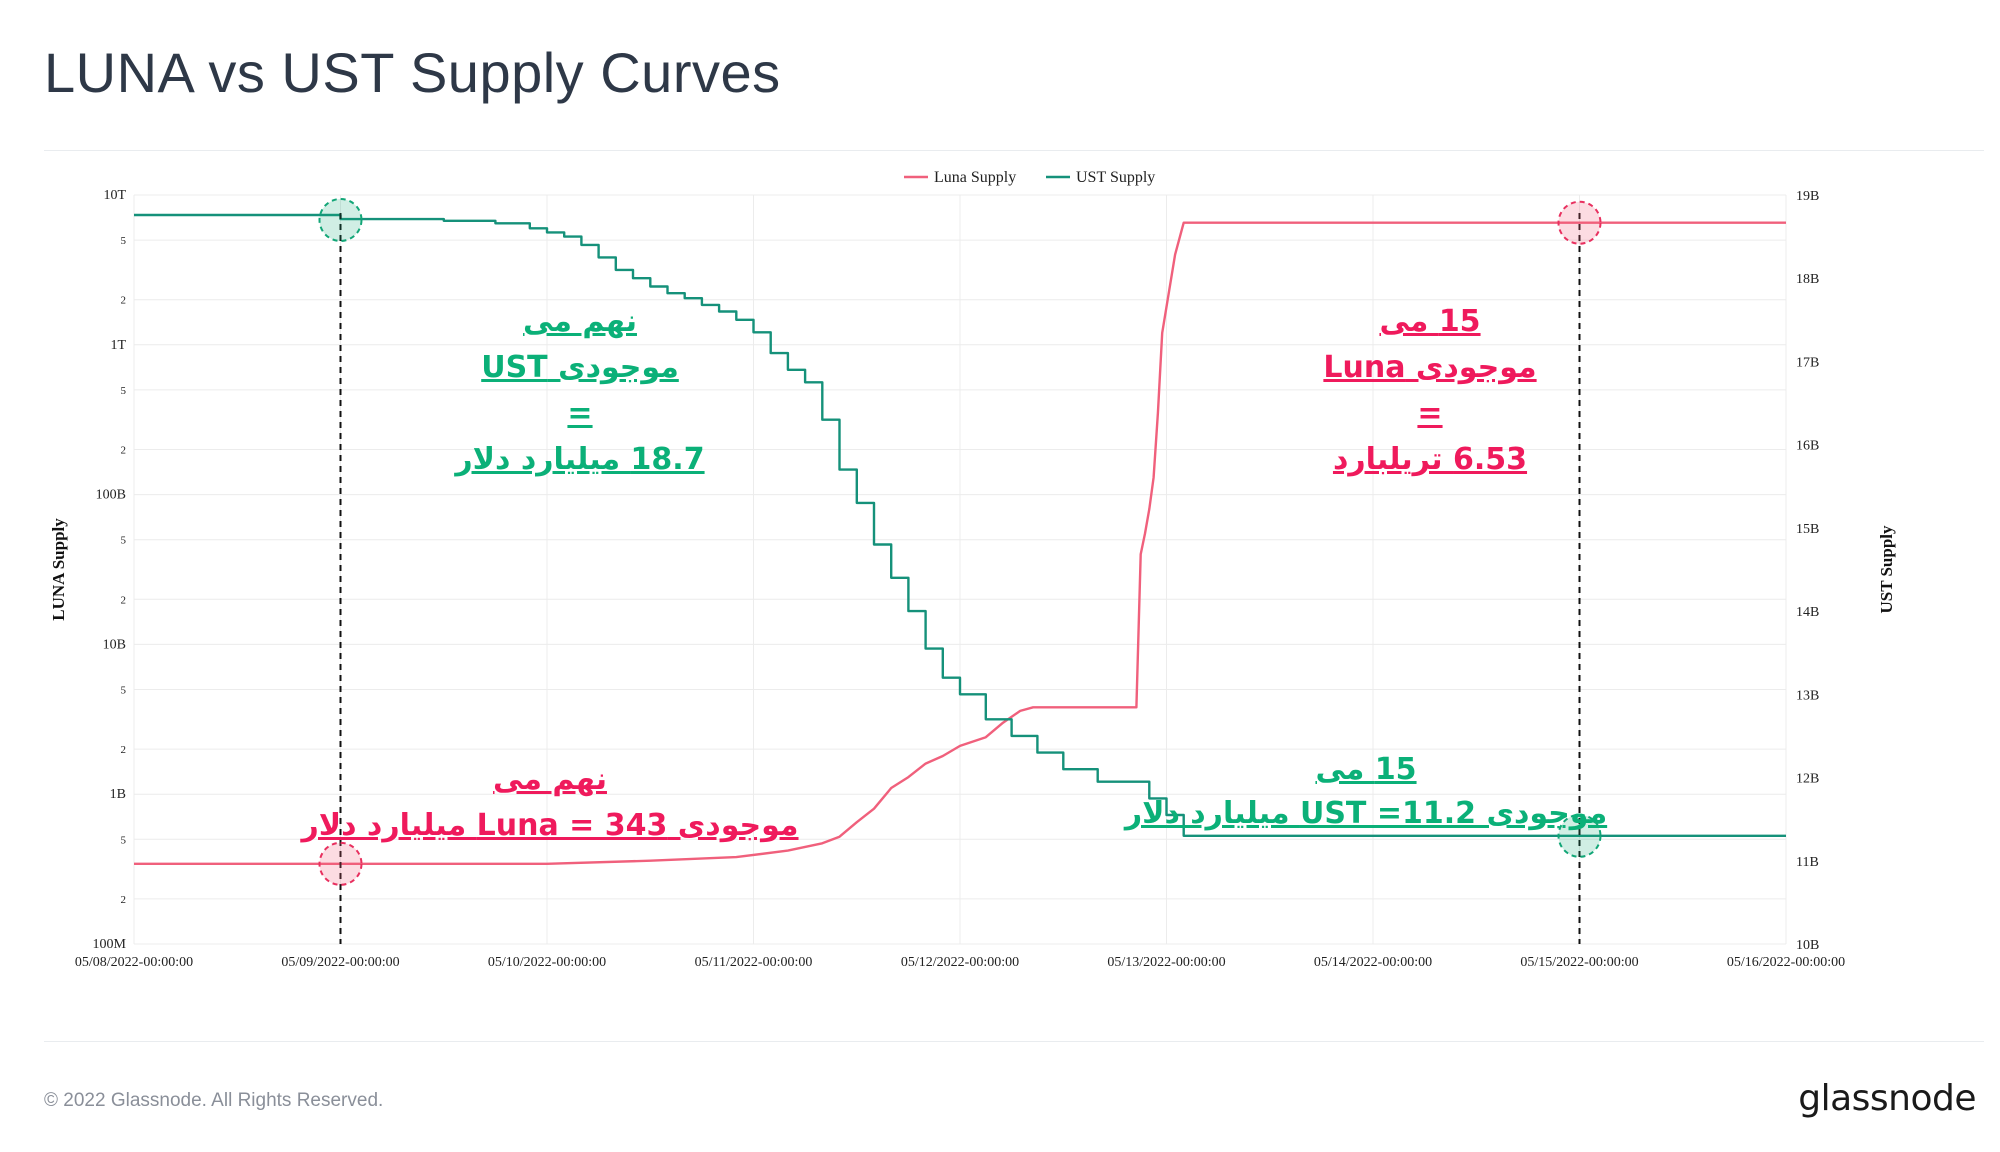 The width and height of the screenshot is (2000, 1152). Describe the element at coordinates (114, 644) in the screenshot. I see `y-left-tick-label: 10B` at that location.